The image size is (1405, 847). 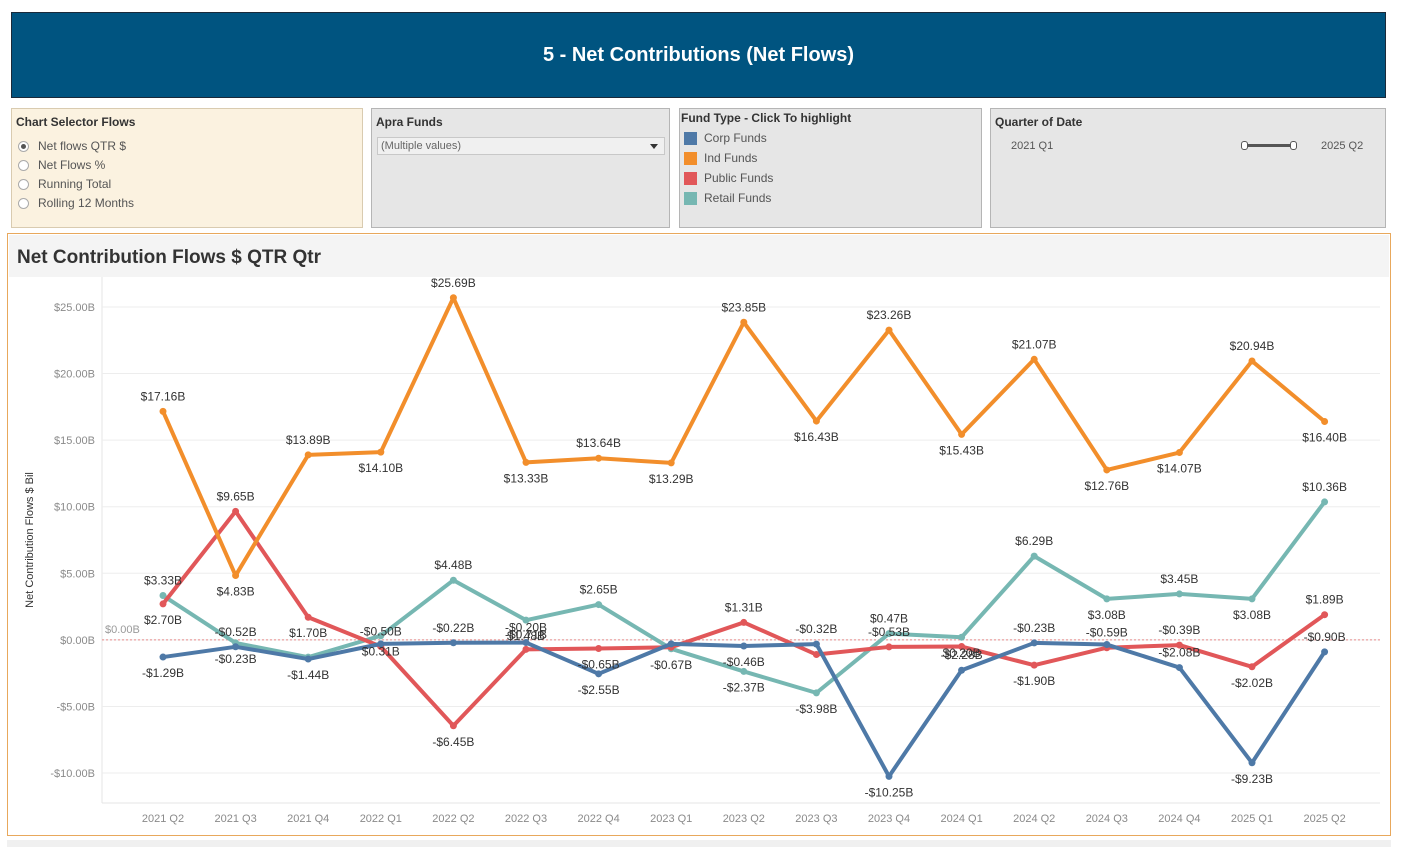 What do you see at coordinates (1106, 486) in the screenshot?
I see `data-label: $12.76B` at bounding box center [1106, 486].